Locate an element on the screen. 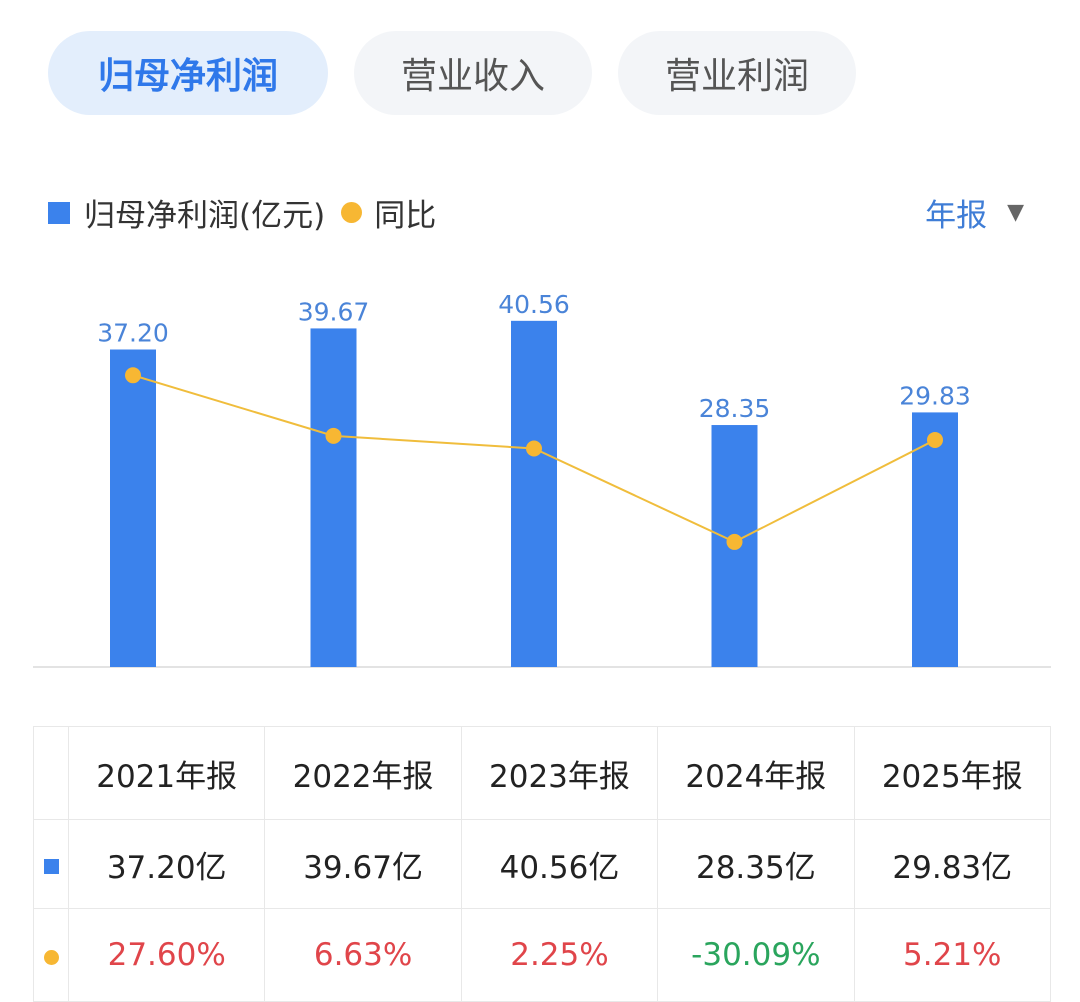 The height and width of the screenshot is (1002, 1080). col-header: 2024年报 is located at coordinates (756, 773).